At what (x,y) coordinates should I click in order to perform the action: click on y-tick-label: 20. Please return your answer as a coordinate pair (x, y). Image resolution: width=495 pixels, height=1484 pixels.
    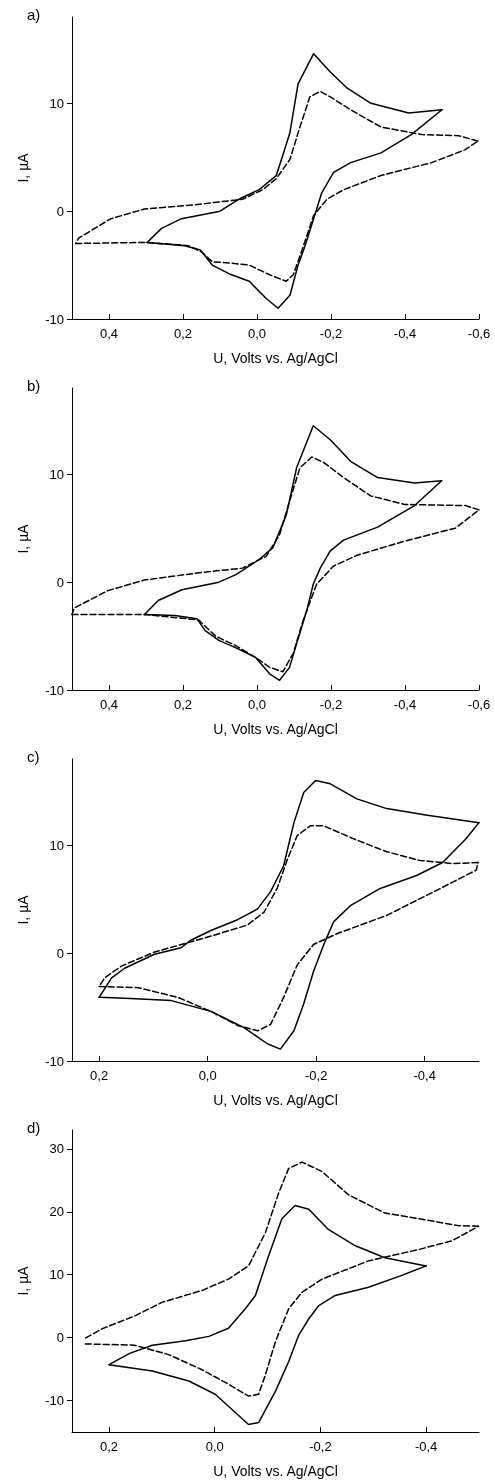
    Looking at the image, I should click on (56, 1212).